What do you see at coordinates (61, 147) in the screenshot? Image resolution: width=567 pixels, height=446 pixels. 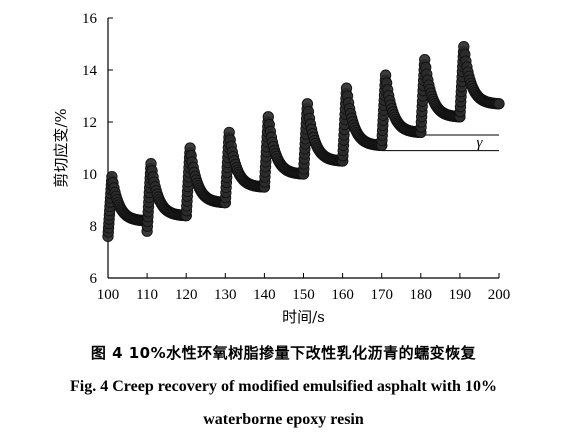 I see `y-axis-title: 剪切应变/%` at bounding box center [61, 147].